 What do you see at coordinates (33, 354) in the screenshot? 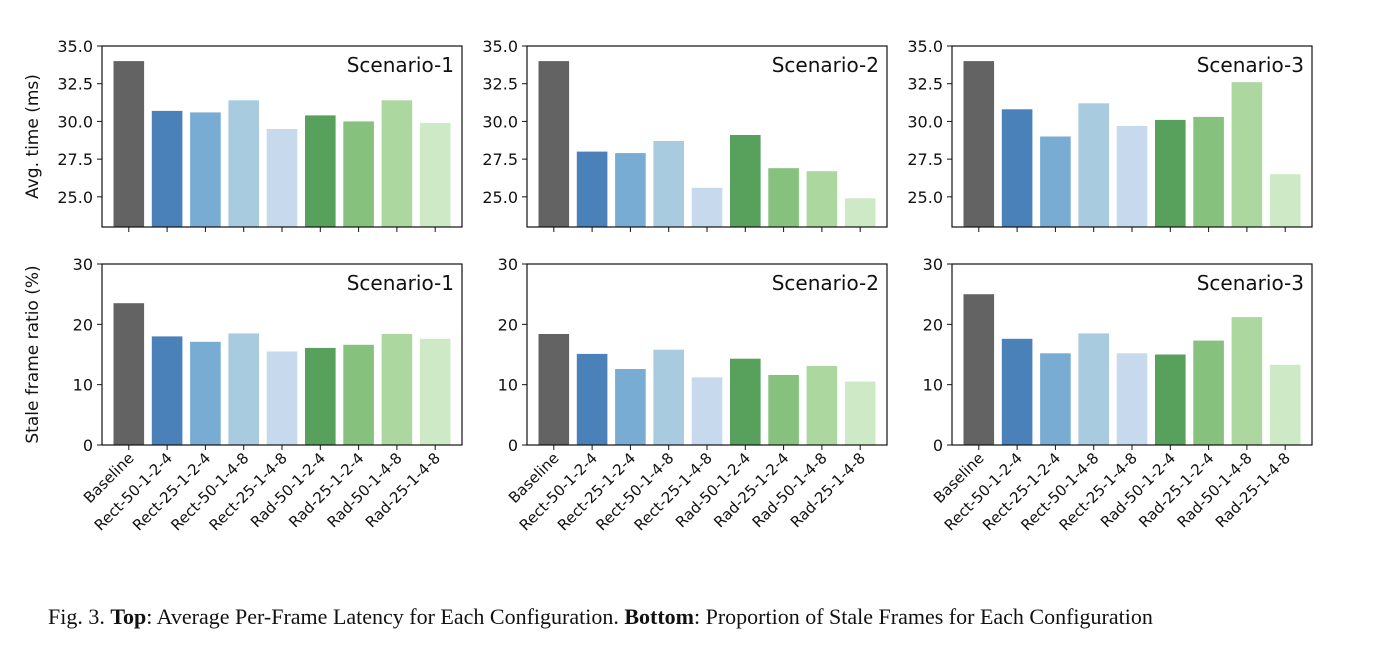
I see `y-axis-label: Stale frame ratio (%)` at bounding box center [33, 354].